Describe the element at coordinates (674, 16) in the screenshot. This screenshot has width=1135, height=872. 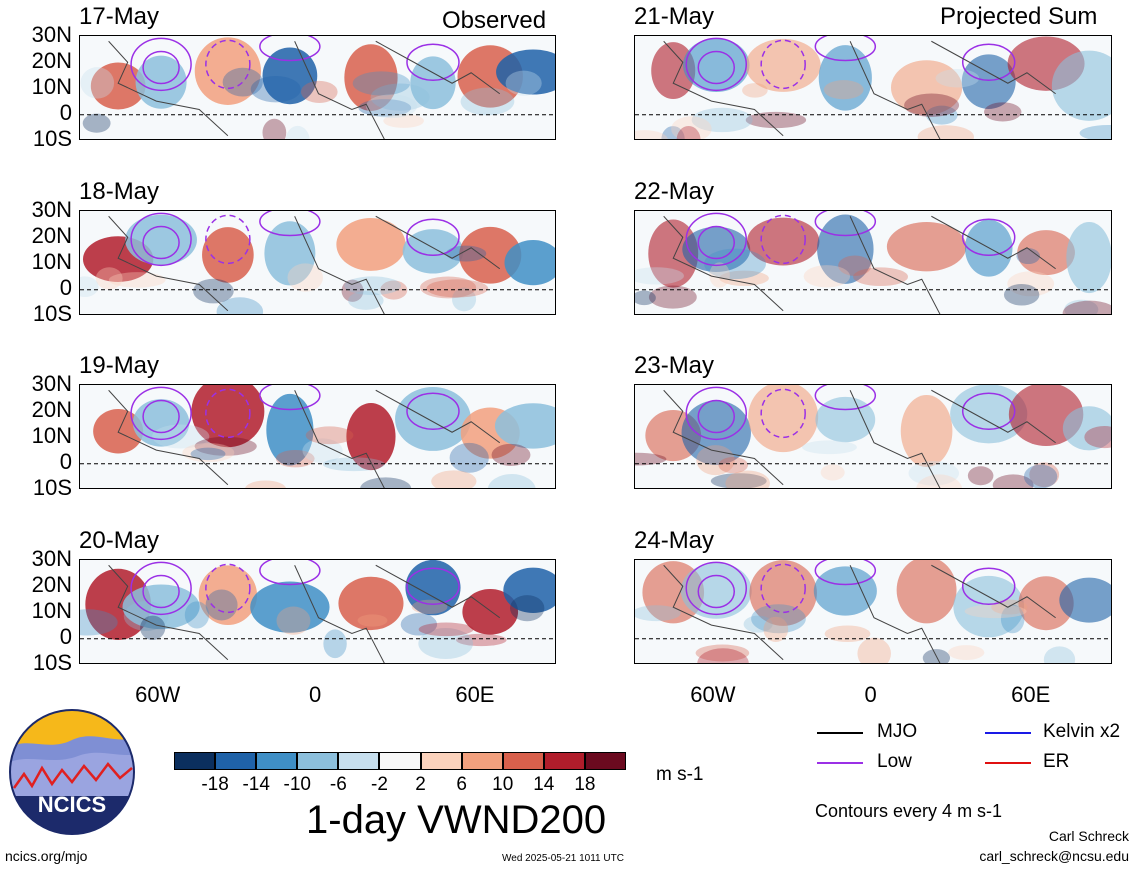
I see `panel-date: 21-May` at that location.